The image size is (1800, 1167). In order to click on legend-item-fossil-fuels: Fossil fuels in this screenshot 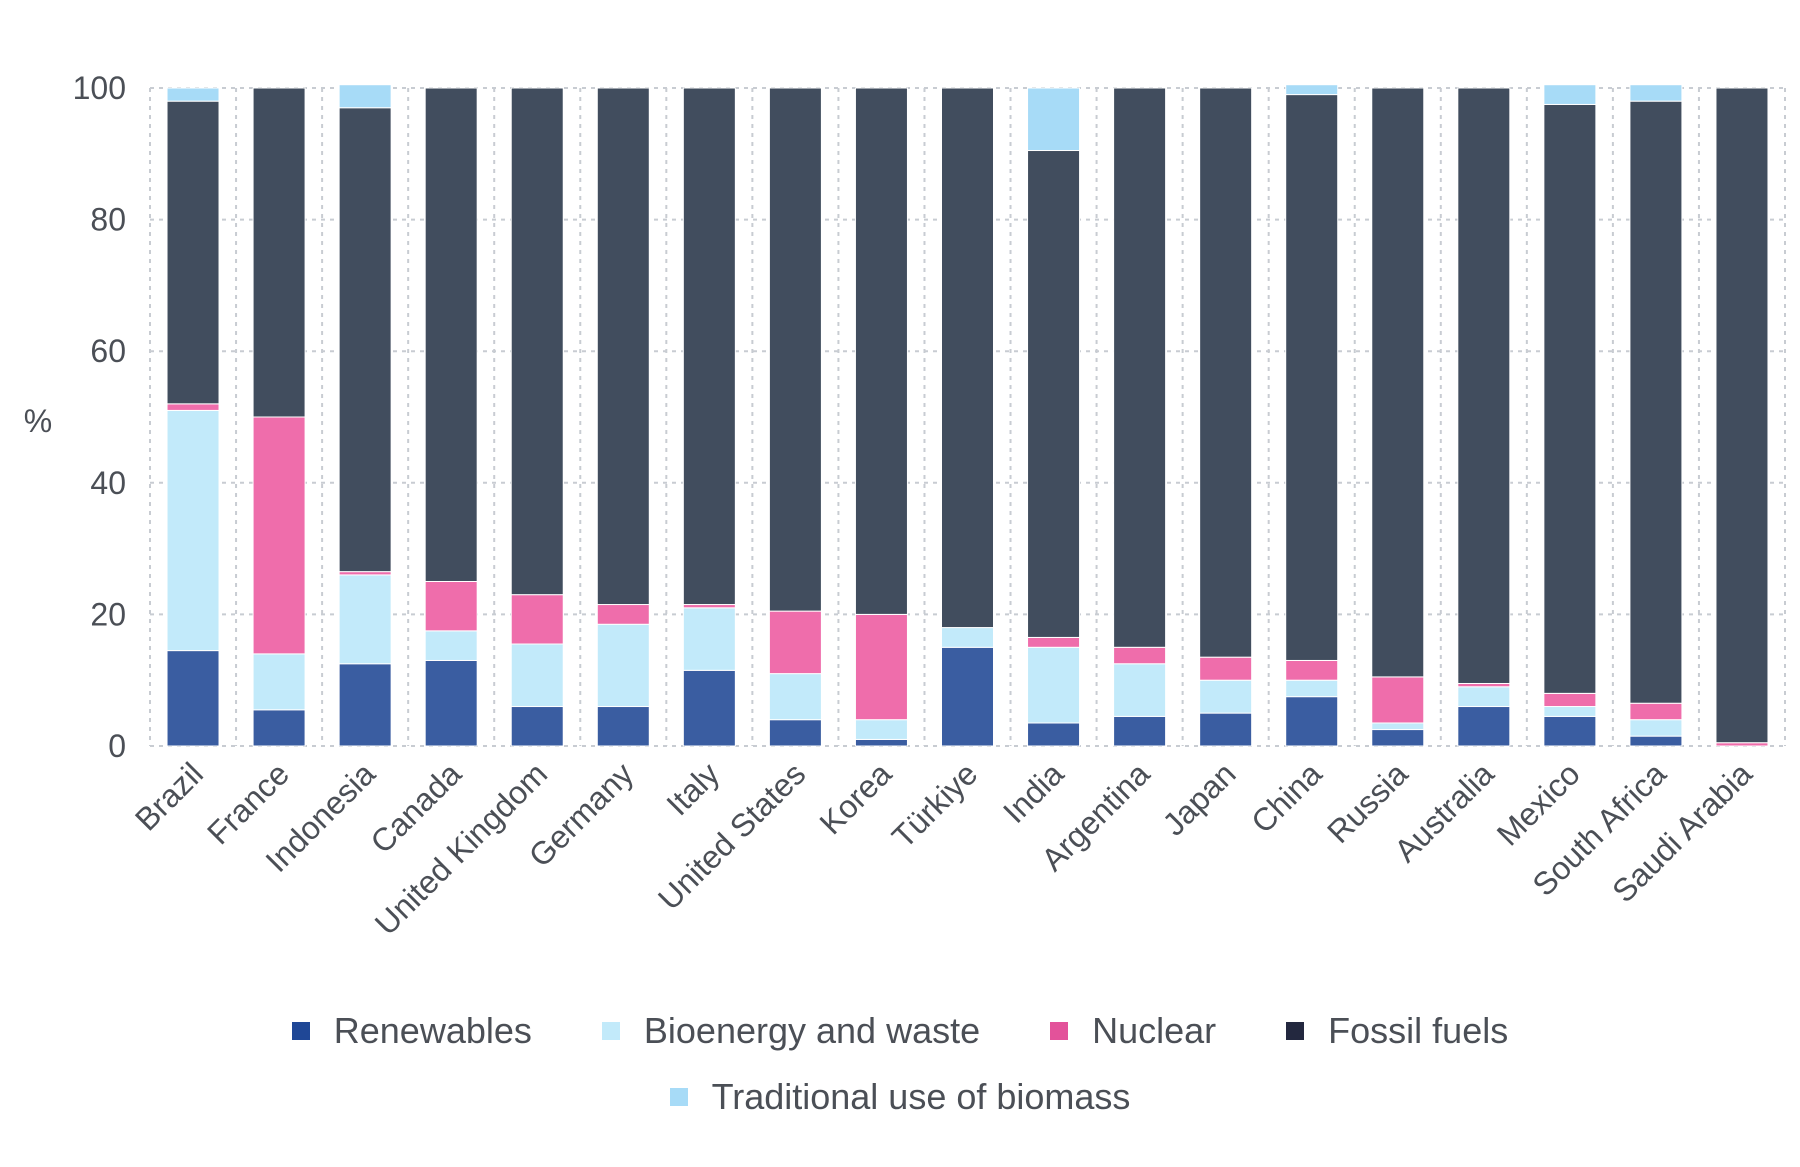, I will do `click(1397, 1031)`.